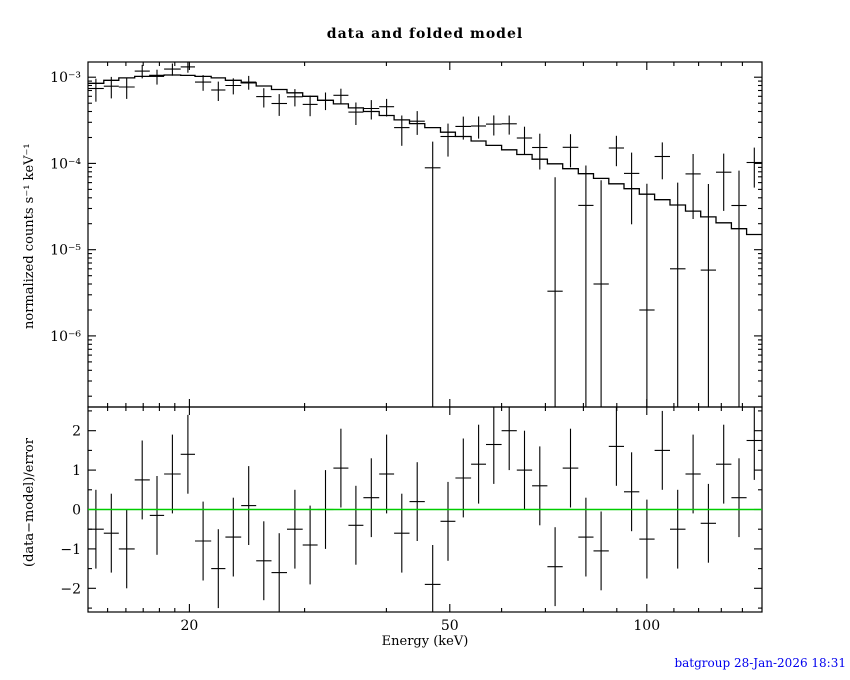 The image size is (850, 680). What do you see at coordinates (29, 236) in the screenshot?
I see `y-axis-label-counts: normalized counts s⁻¹ keV⁻¹` at bounding box center [29, 236].